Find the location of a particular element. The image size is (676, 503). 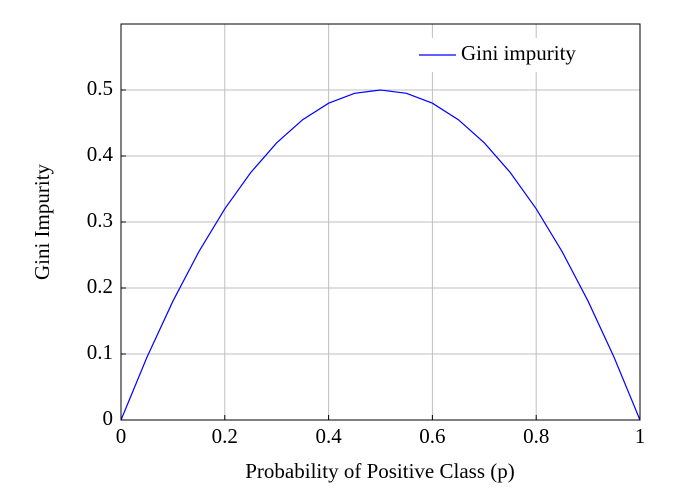

x-tick-label: 0.4 is located at coordinates (328, 436).